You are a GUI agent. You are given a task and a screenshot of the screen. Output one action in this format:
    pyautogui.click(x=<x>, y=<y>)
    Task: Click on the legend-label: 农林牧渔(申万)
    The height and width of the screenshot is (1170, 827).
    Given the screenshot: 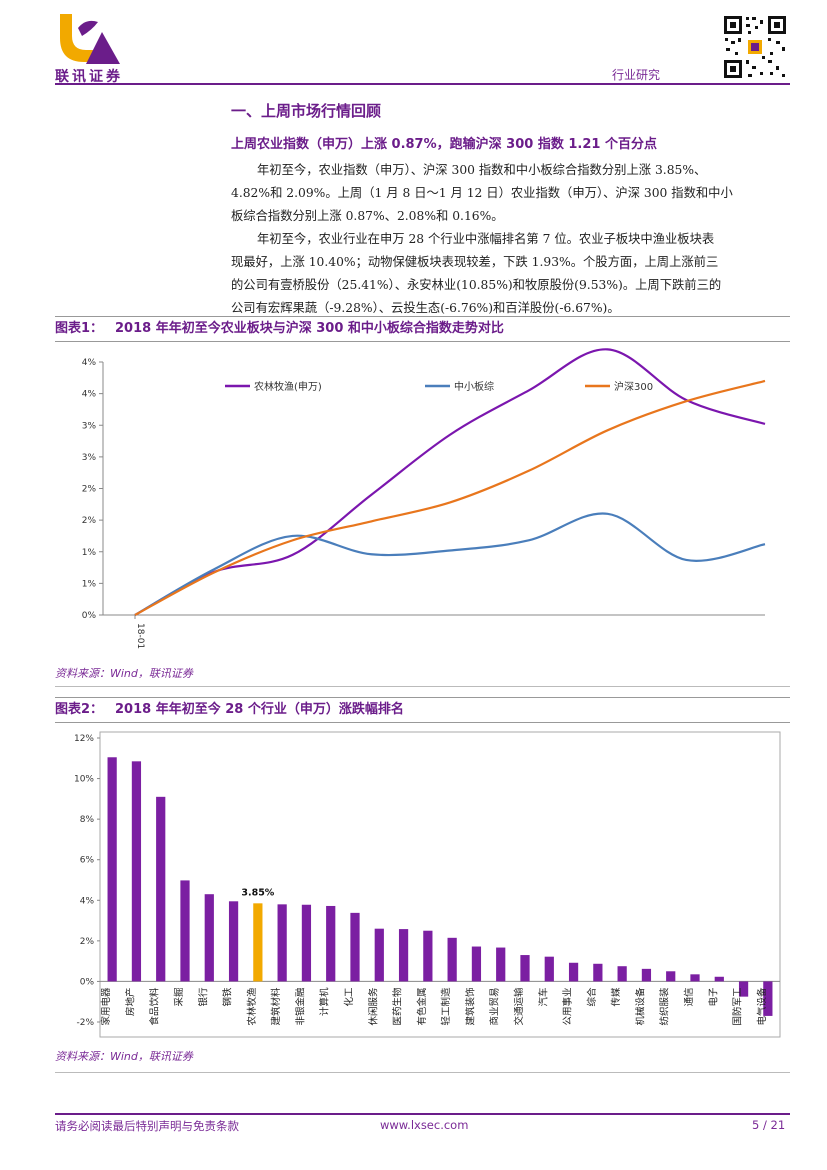 What is the action you would take?
    pyautogui.click(x=288, y=386)
    